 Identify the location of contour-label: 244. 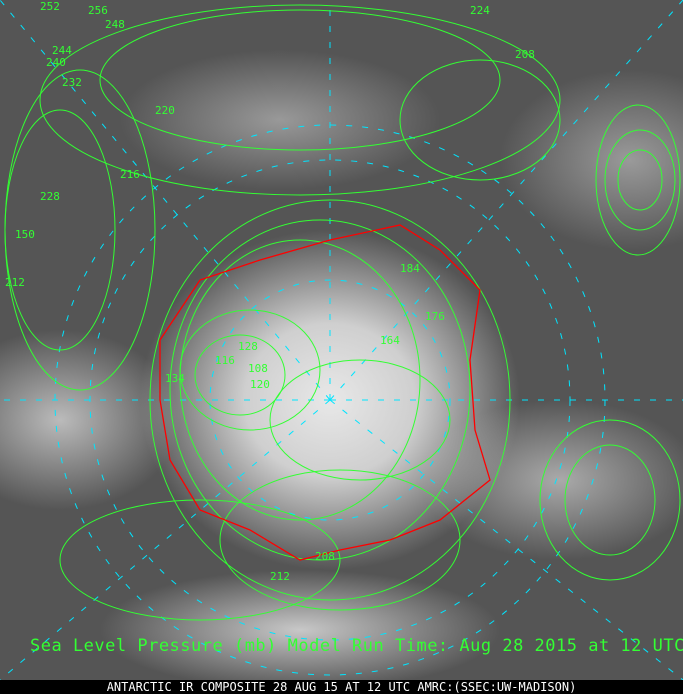
(62, 50).